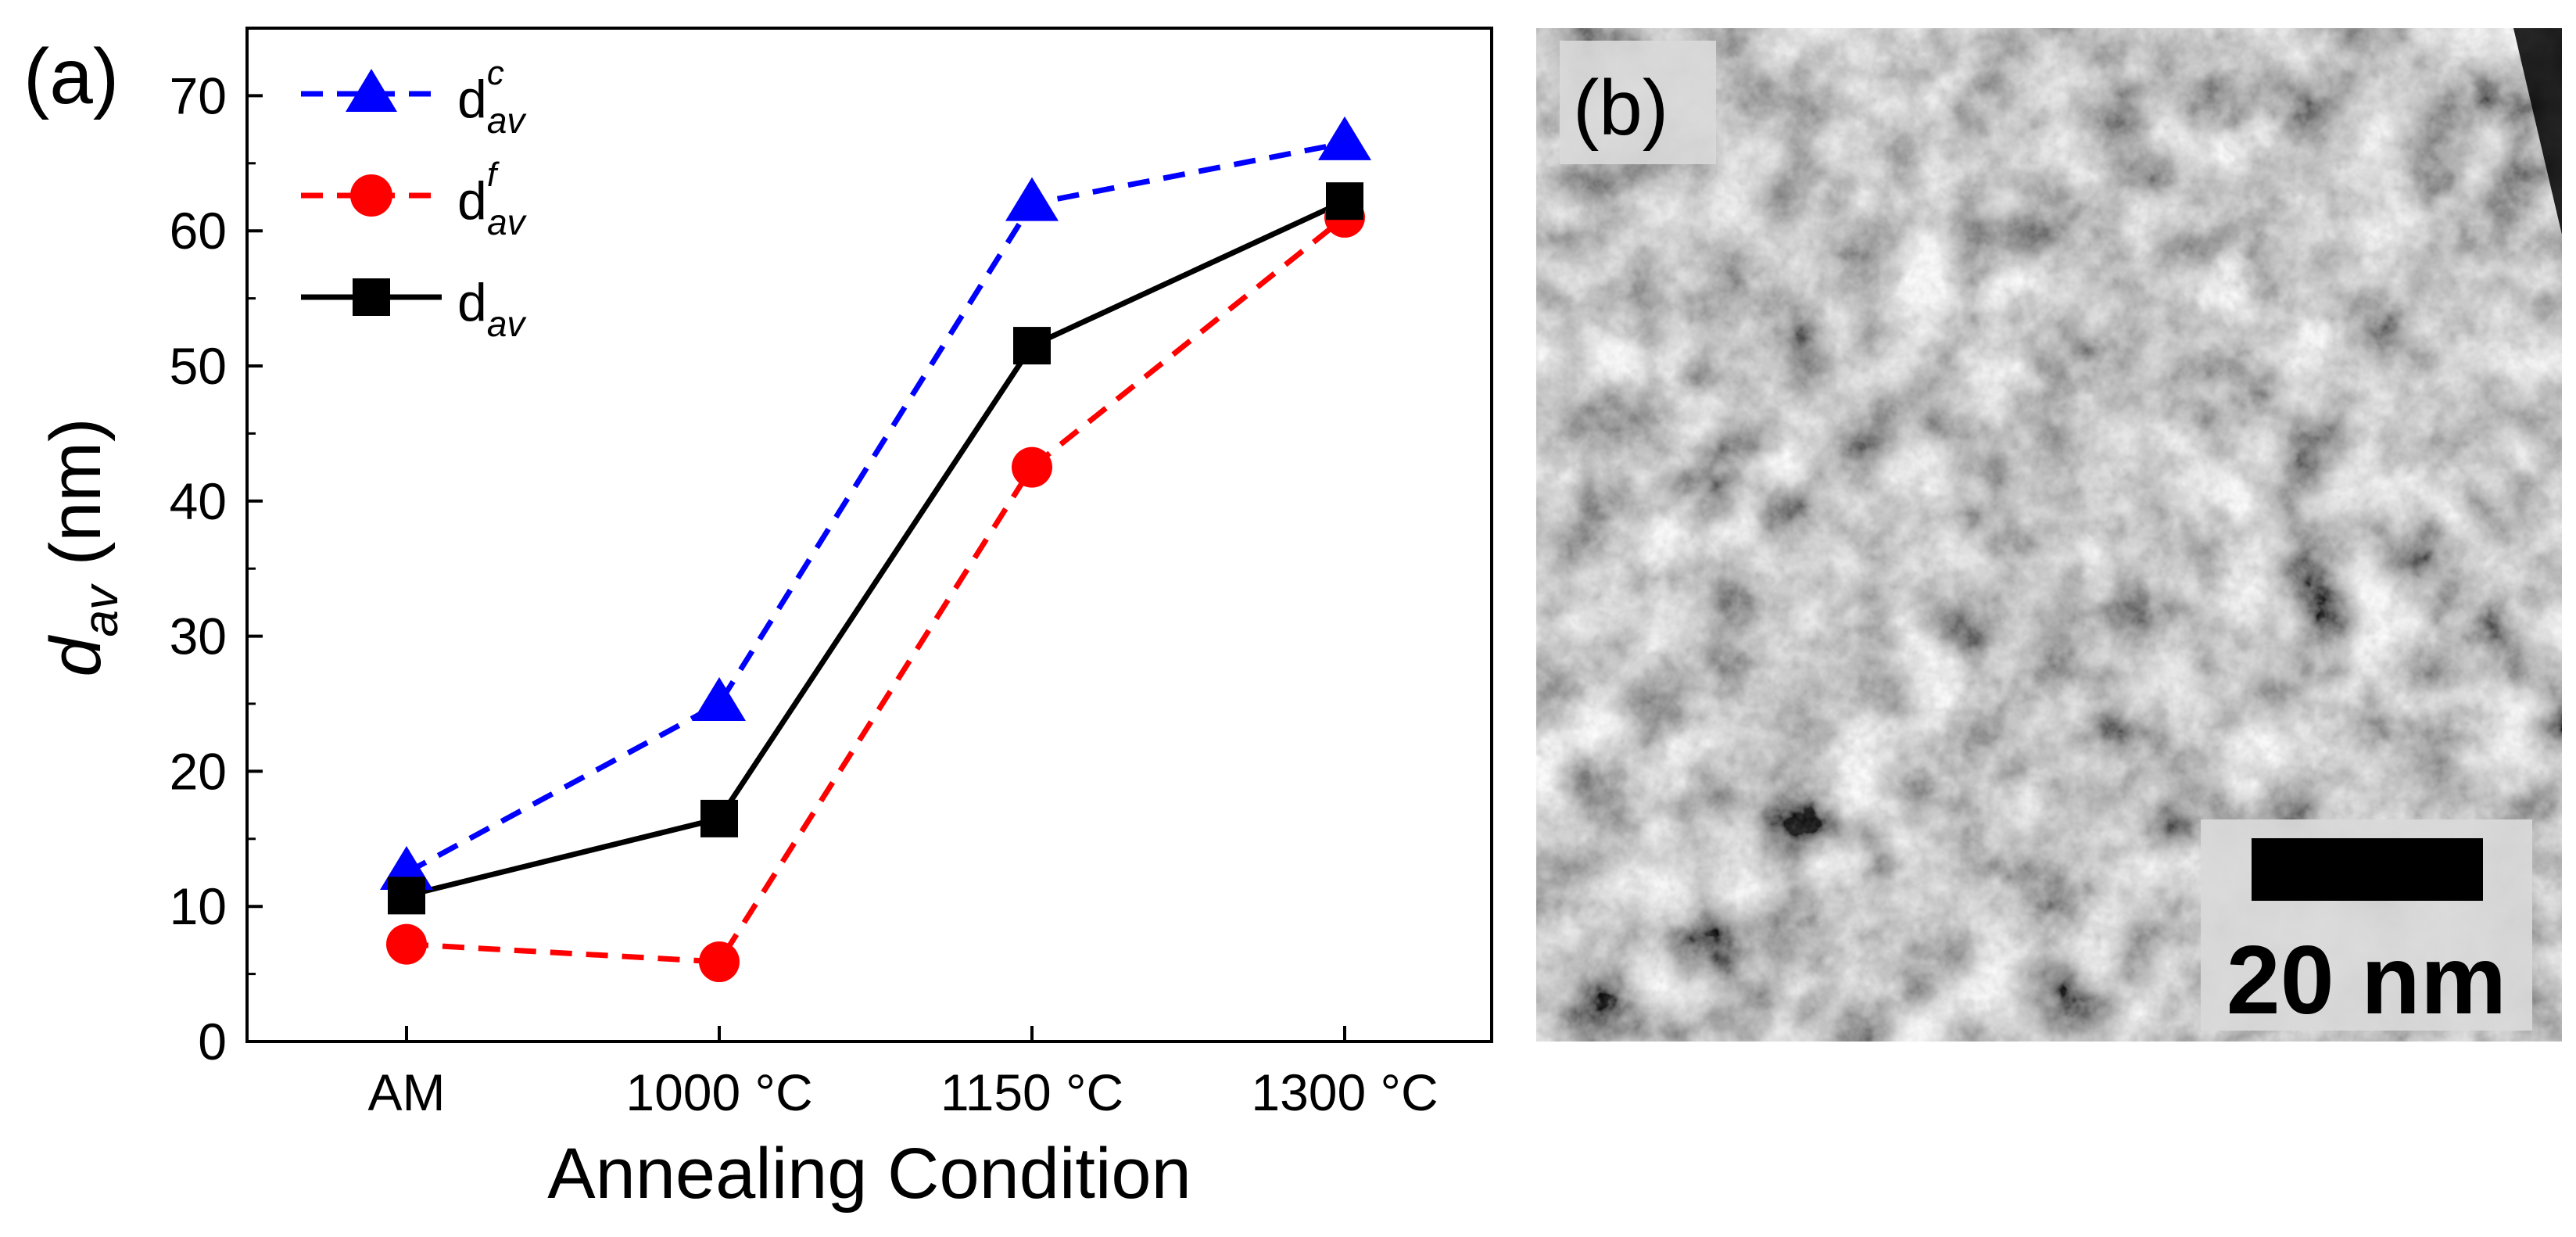 The height and width of the screenshot is (1237, 2576). What do you see at coordinates (869, 1174) in the screenshot?
I see `x-axis-title: Annealing Condition` at bounding box center [869, 1174].